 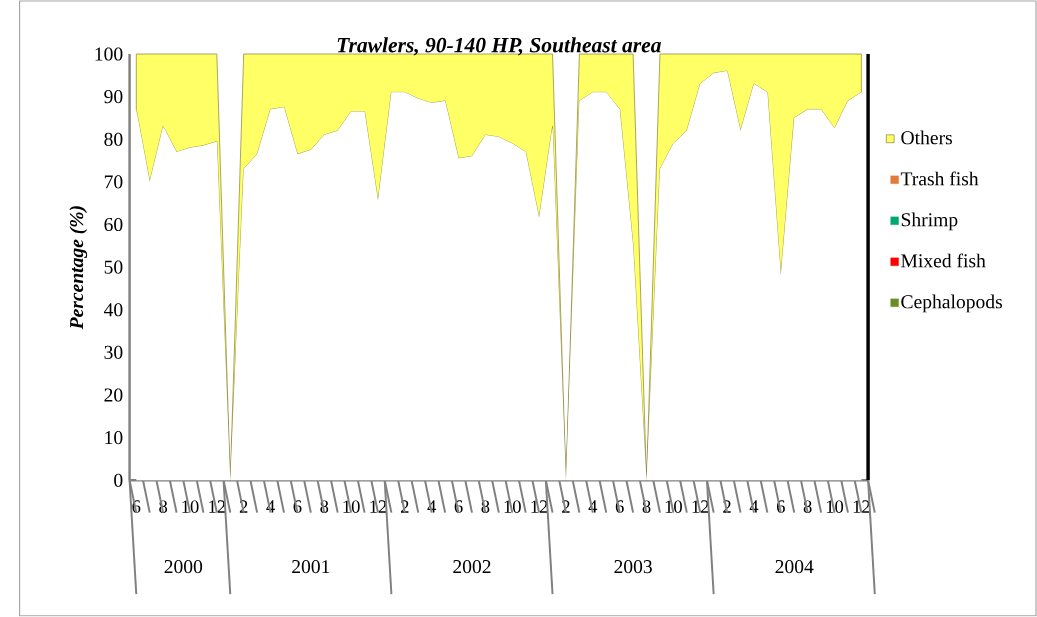 What do you see at coordinates (118, 480) in the screenshot?
I see `y-tick-label: 0` at bounding box center [118, 480].